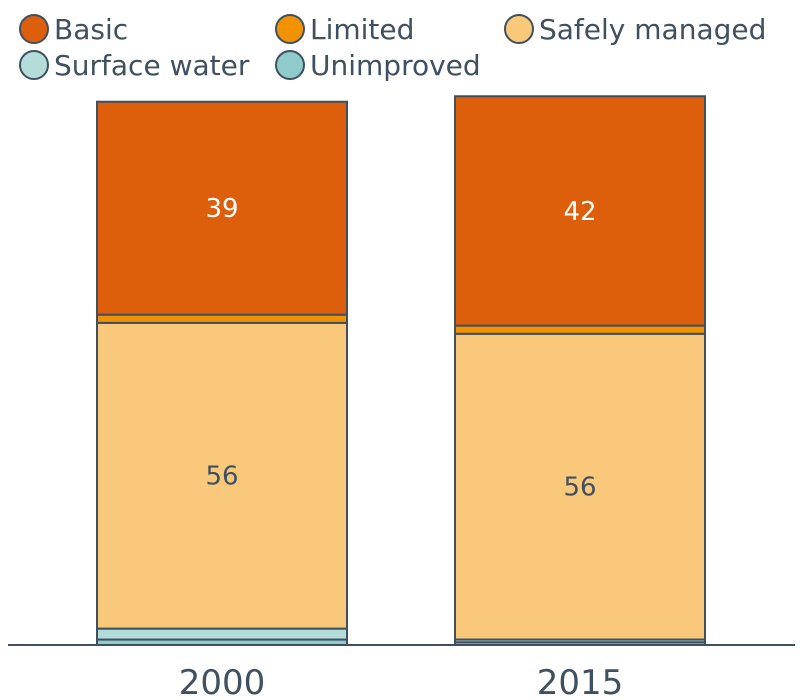  Describe the element at coordinates (579, 488) in the screenshot. I see `data-label-safely-managed-2015: 56` at that location.